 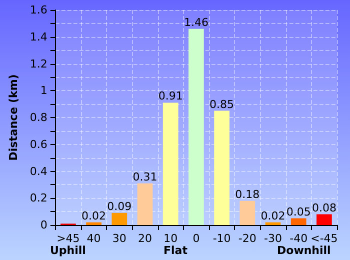 What do you see at coordinates (221, 238) in the screenshot?
I see `x-tick-label: -10` at bounding box center [221, 238].